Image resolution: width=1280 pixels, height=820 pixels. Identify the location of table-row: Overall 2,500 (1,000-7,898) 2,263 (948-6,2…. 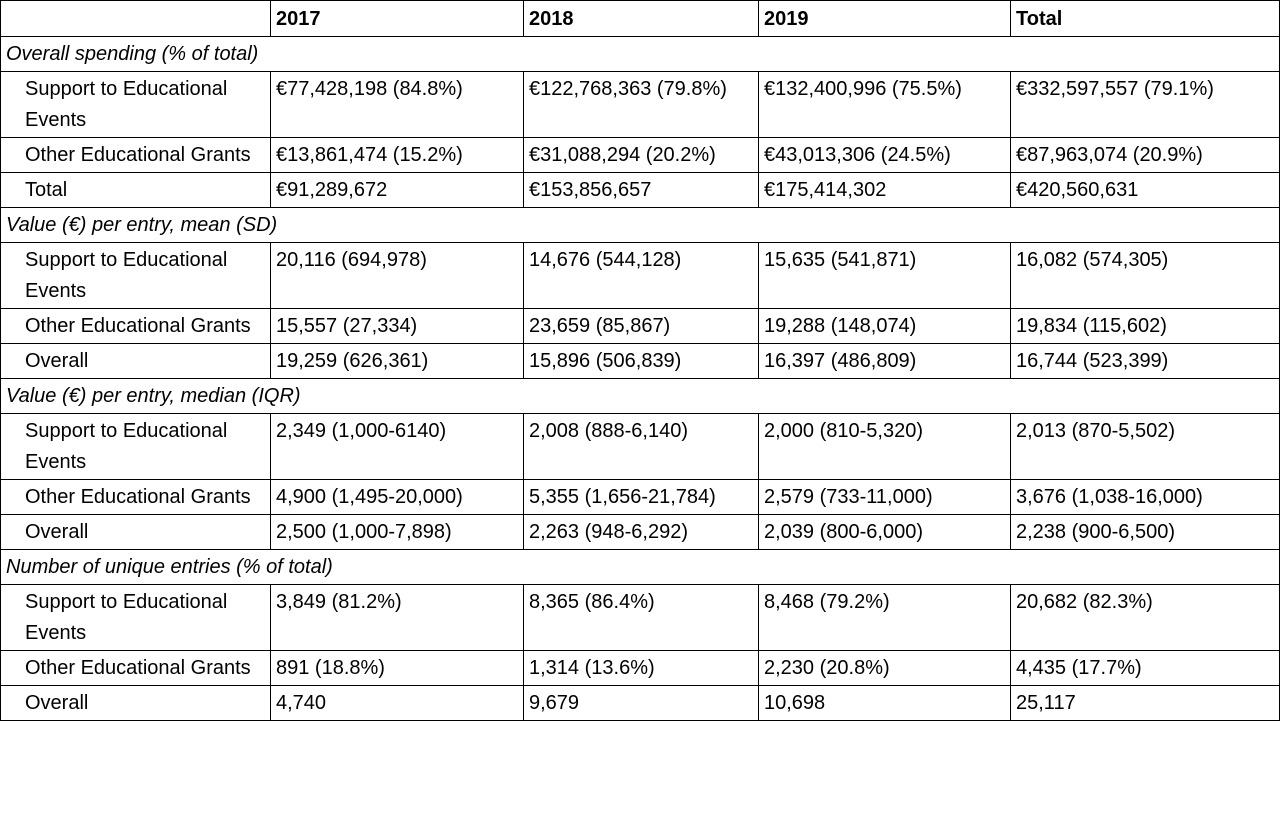
(640, 532).